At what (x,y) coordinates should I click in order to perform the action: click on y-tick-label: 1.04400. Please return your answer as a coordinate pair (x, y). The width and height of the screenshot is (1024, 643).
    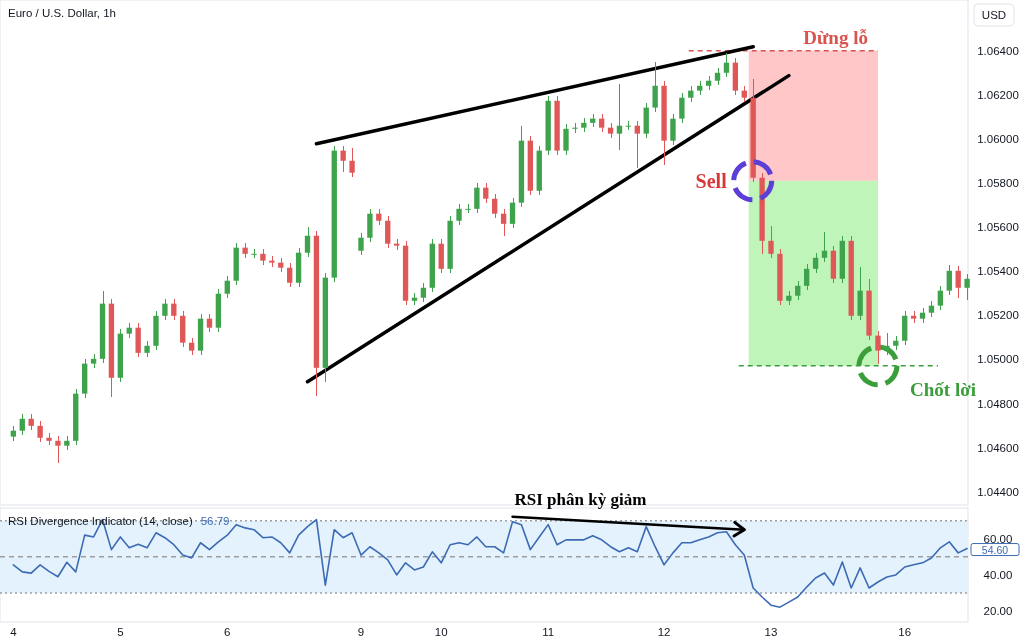
    Looking at the image, I should click on (998, 491).